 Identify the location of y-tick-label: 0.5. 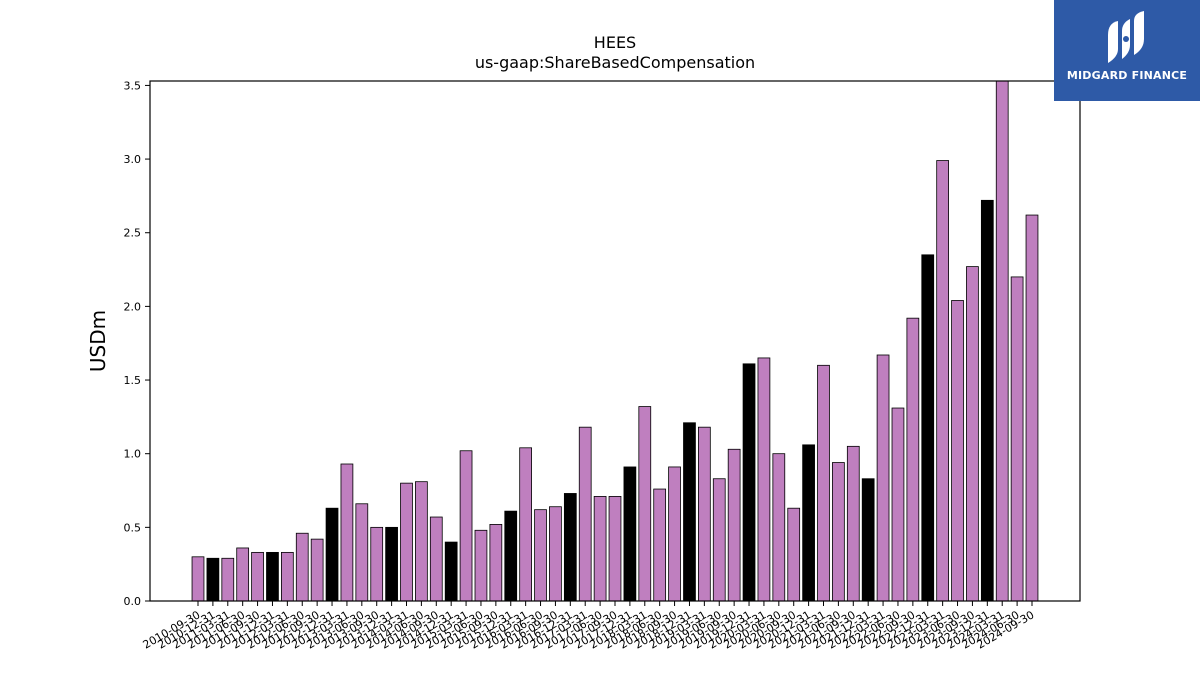
(133, 527).